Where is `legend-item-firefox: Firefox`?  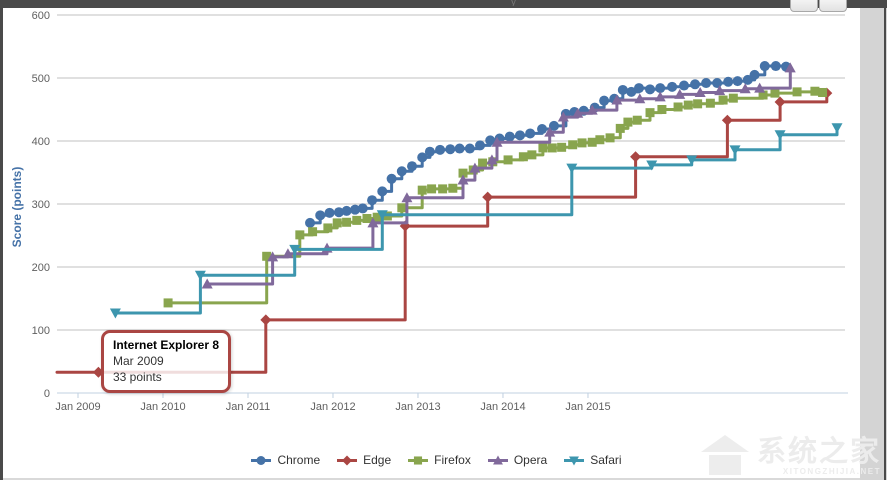 legend-item-firefox: Firefox is located at coordinates (439, 460).